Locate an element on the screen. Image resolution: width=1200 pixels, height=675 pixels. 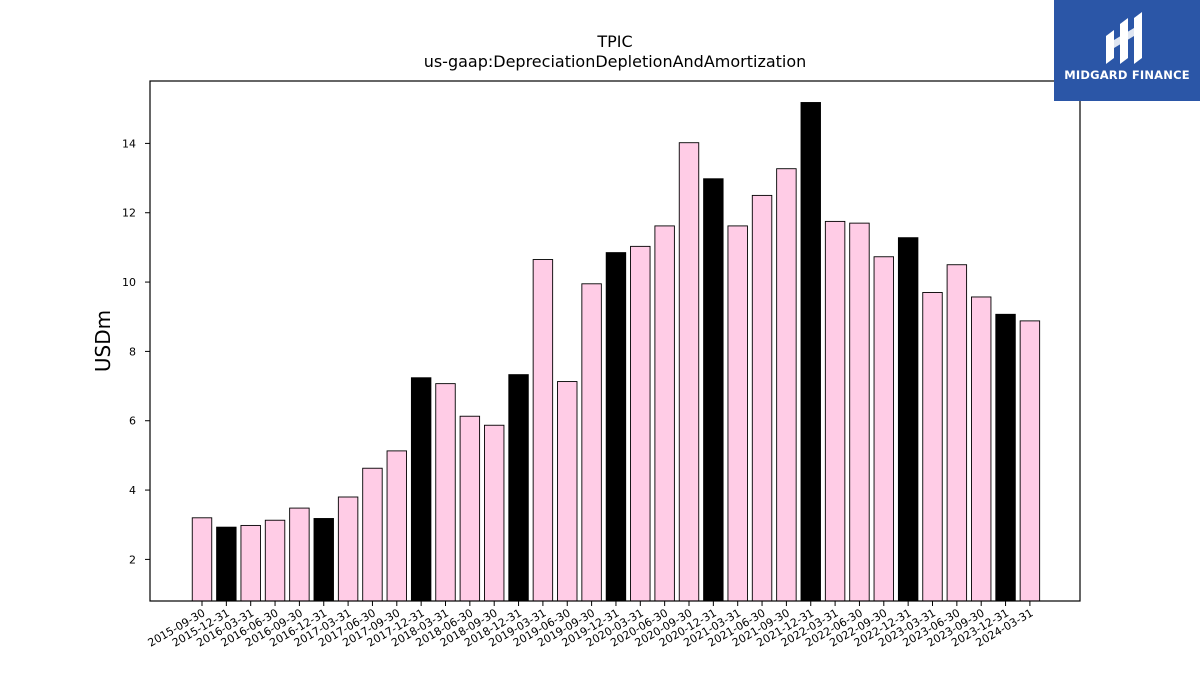
y-tick-label: 14 is located at coordinates (129, 143).